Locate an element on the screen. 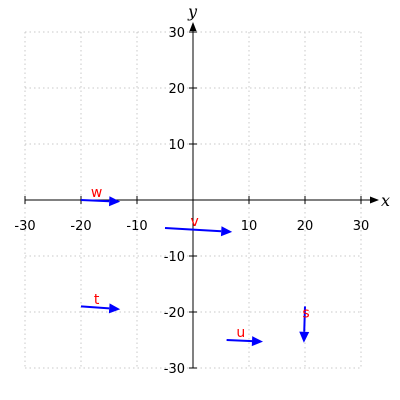 This screenshot has width=400, height=400. vector-label: s is located at coordinates (305, 313).